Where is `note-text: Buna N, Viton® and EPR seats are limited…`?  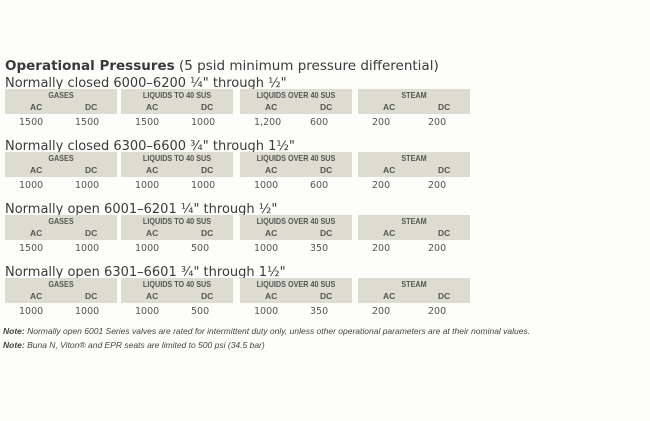
note-text: Buna N, Viton® and EPR seats are limited… is located at coordinates (144, 345).